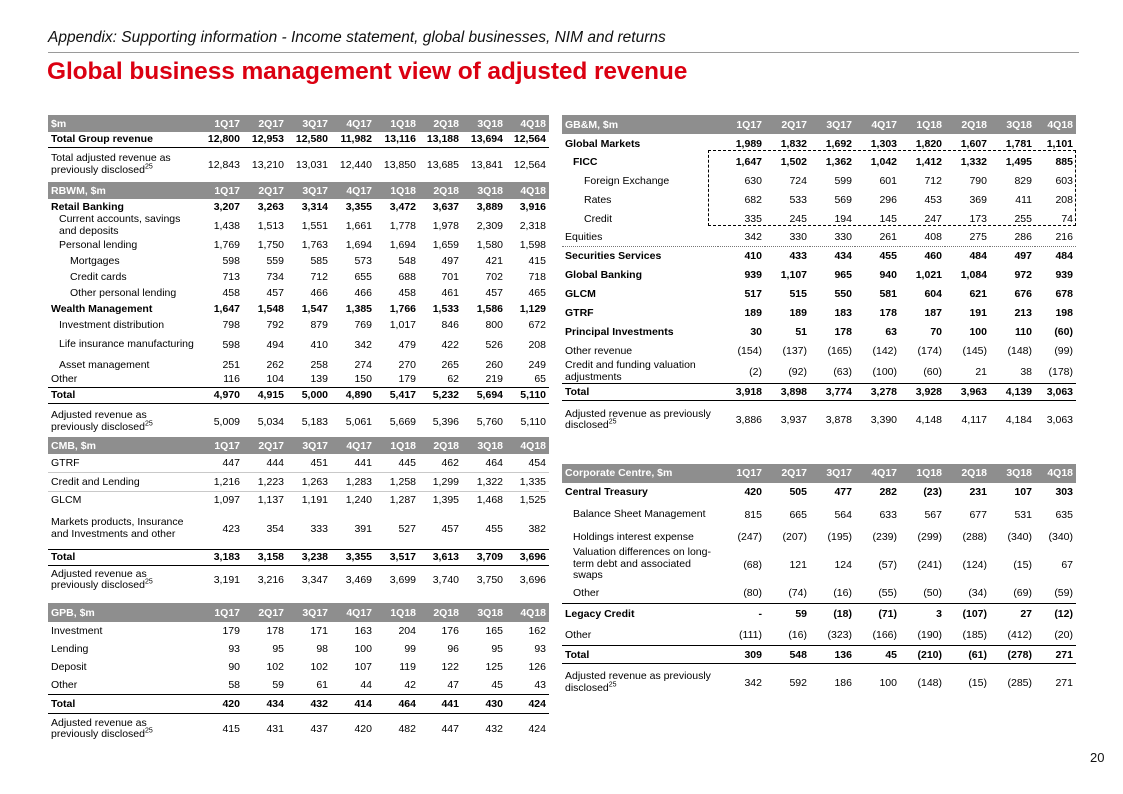  I want to click on value-cell: (63), so click(842, 371).